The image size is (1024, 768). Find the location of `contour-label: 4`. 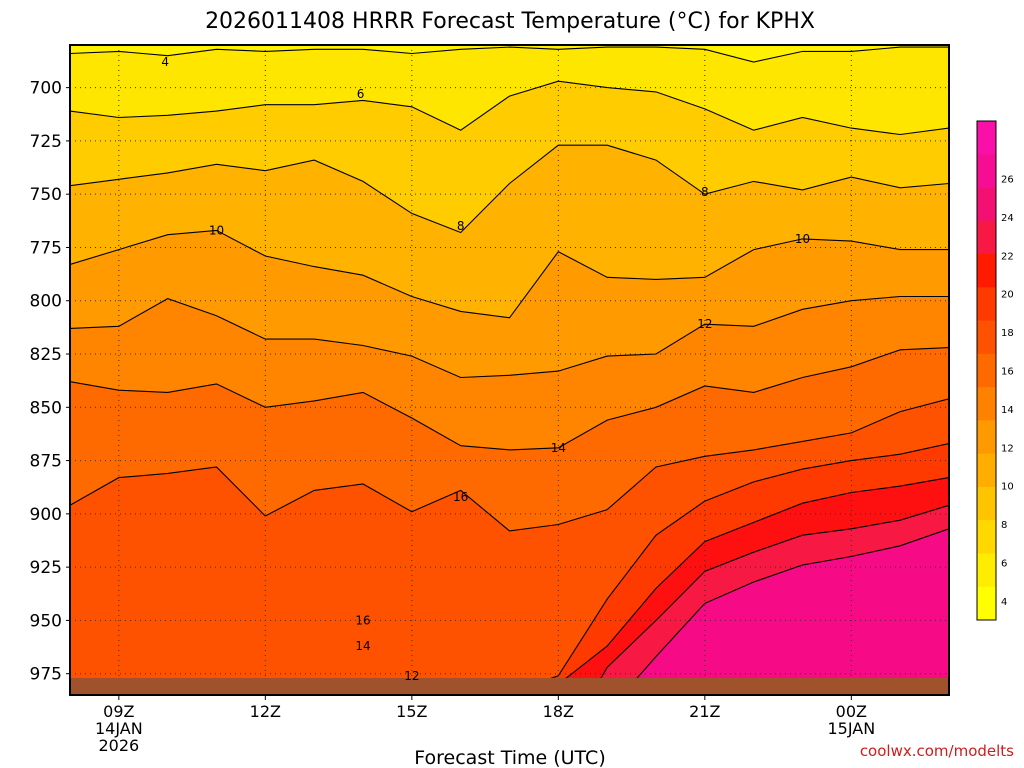

contour-label: 4 is located at coordinates (165, 62).